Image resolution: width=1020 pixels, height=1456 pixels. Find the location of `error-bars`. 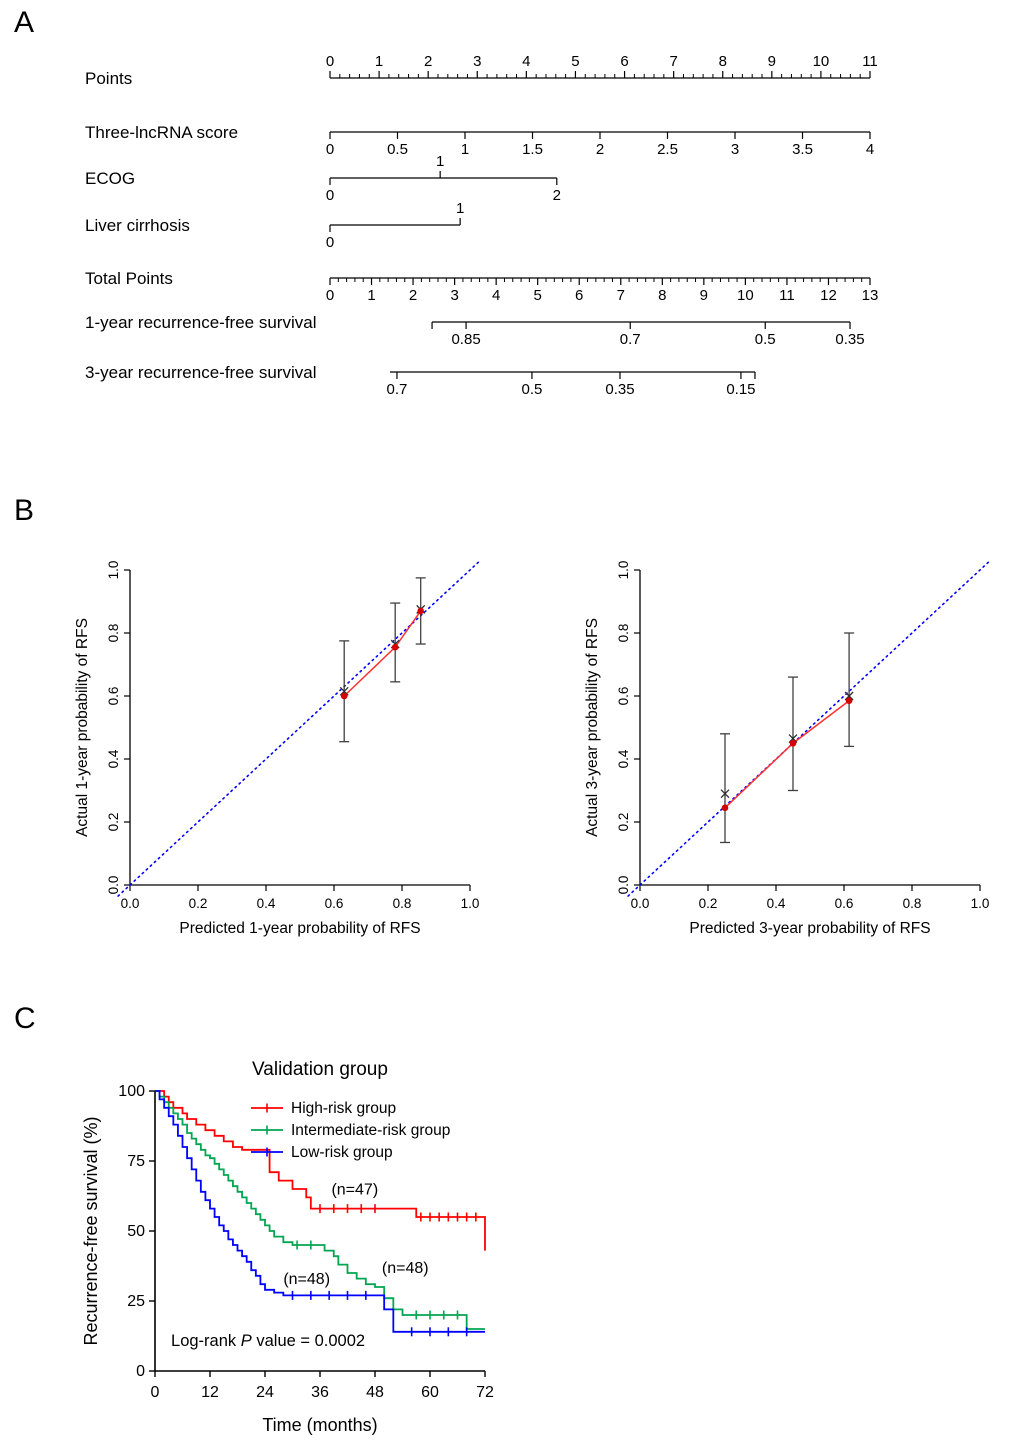

error-bars is located at coordinates (787, 738).